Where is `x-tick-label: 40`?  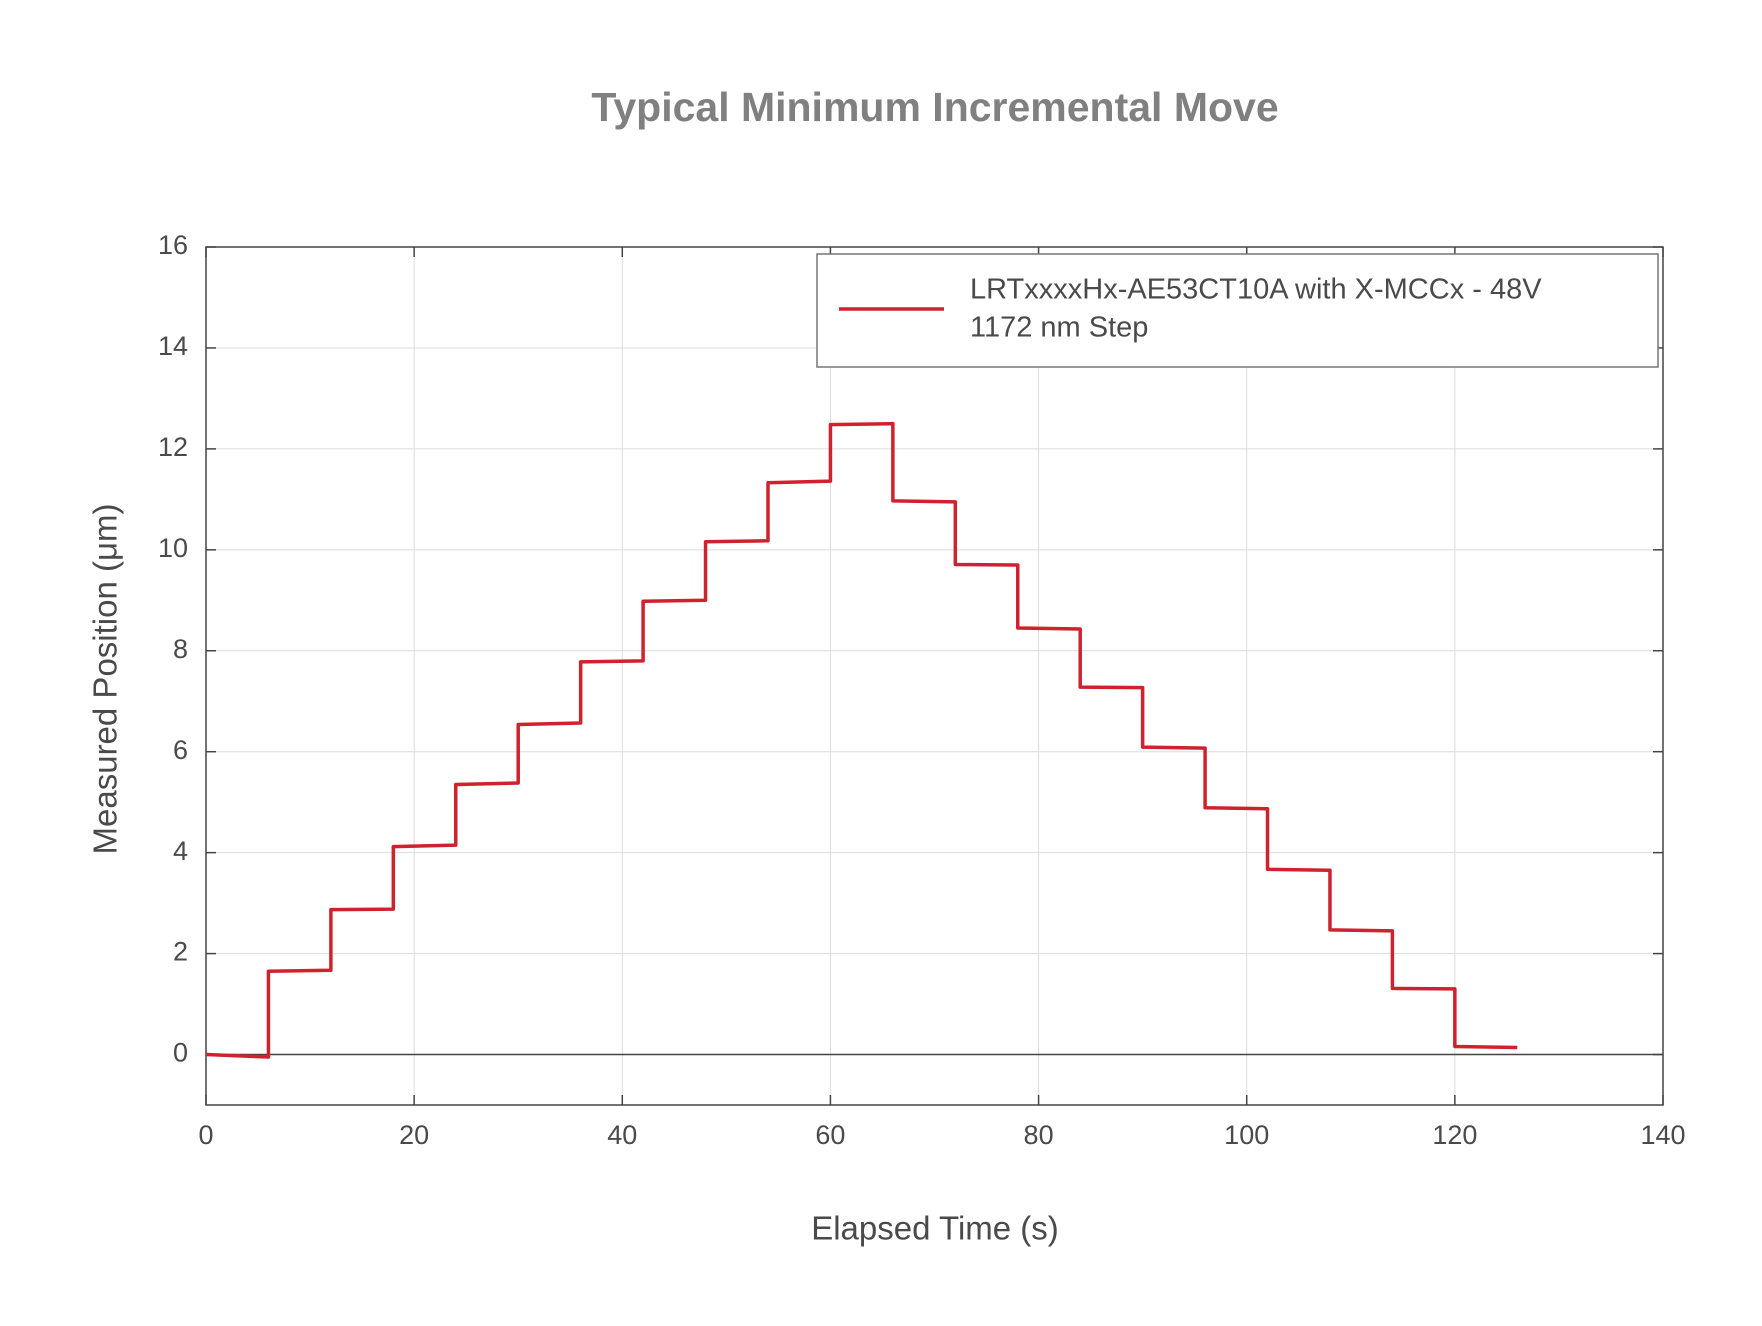 x-tick-label: 40 is located at coordinates (622, 1135).